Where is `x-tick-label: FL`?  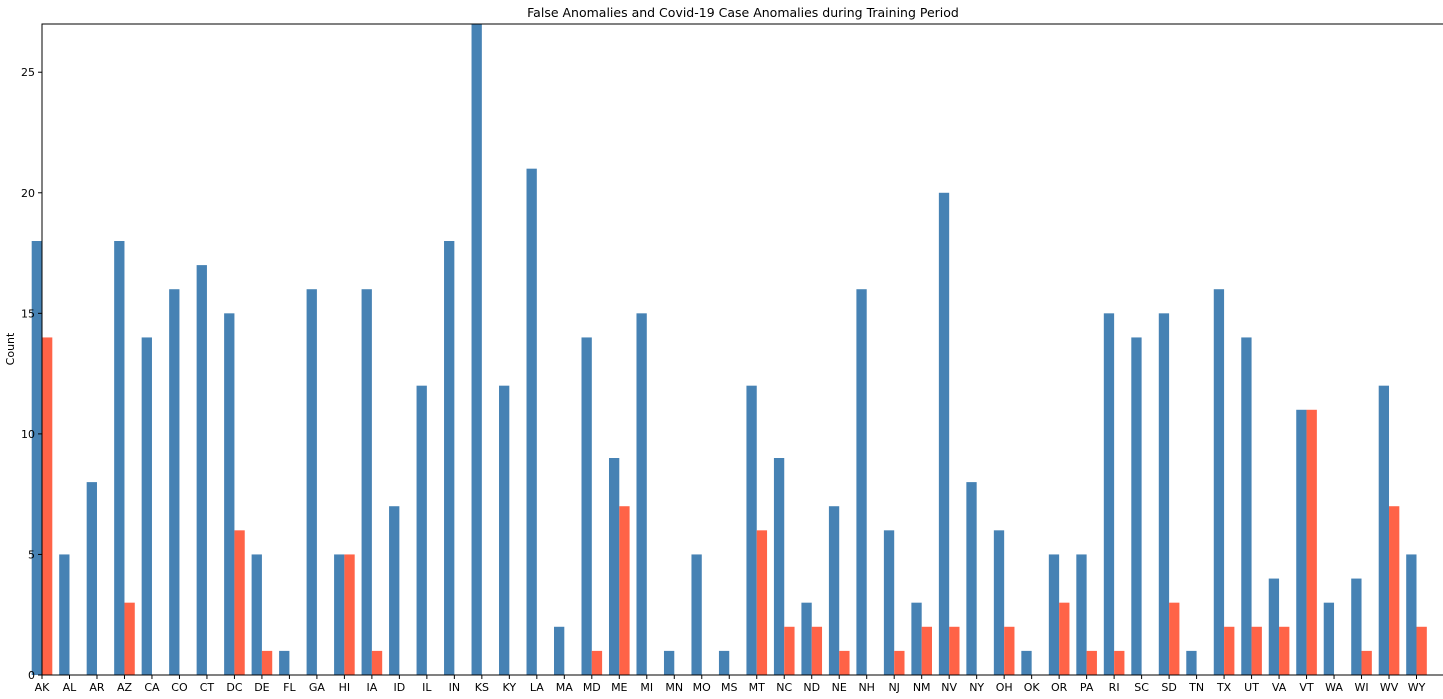
x-tick-label: FL is located at coordinates (289, 687).